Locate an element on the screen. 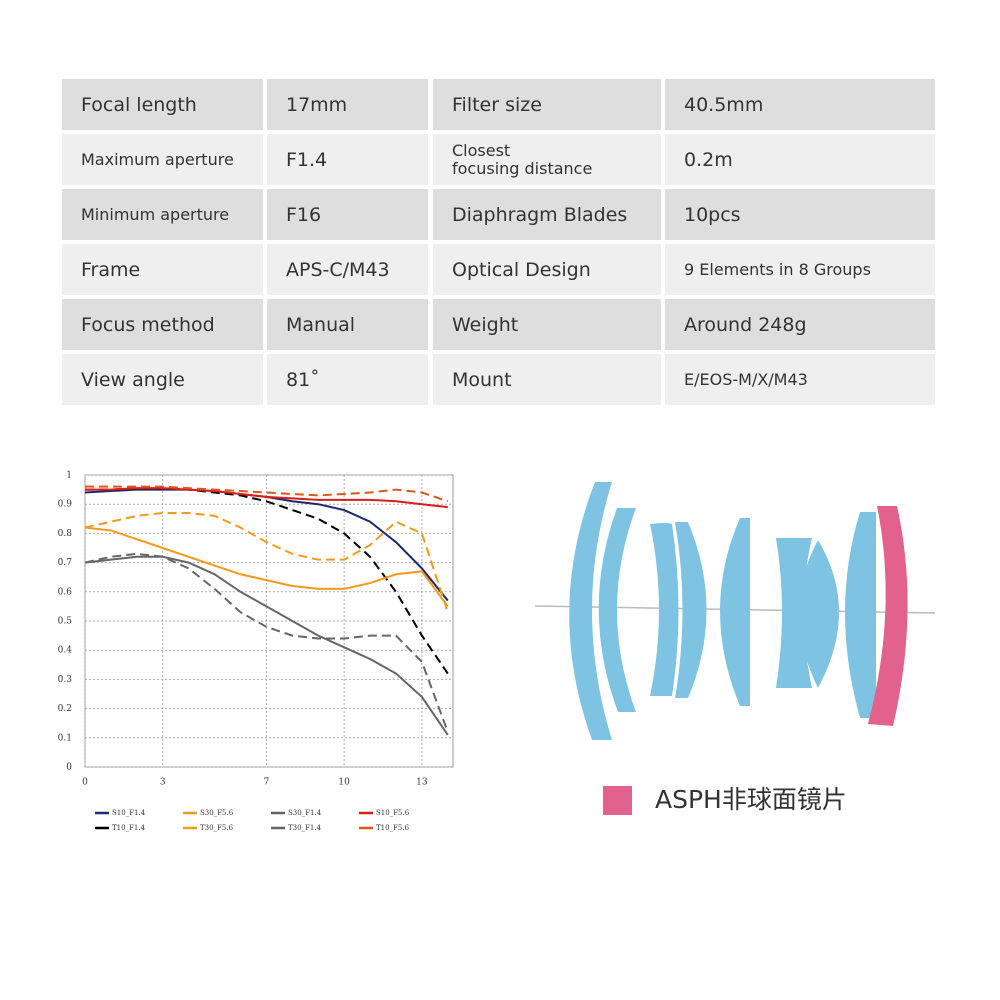 This screenshot has height=1000, width=1000. y-tick-label: 1 is located at coordinates (69, 476).